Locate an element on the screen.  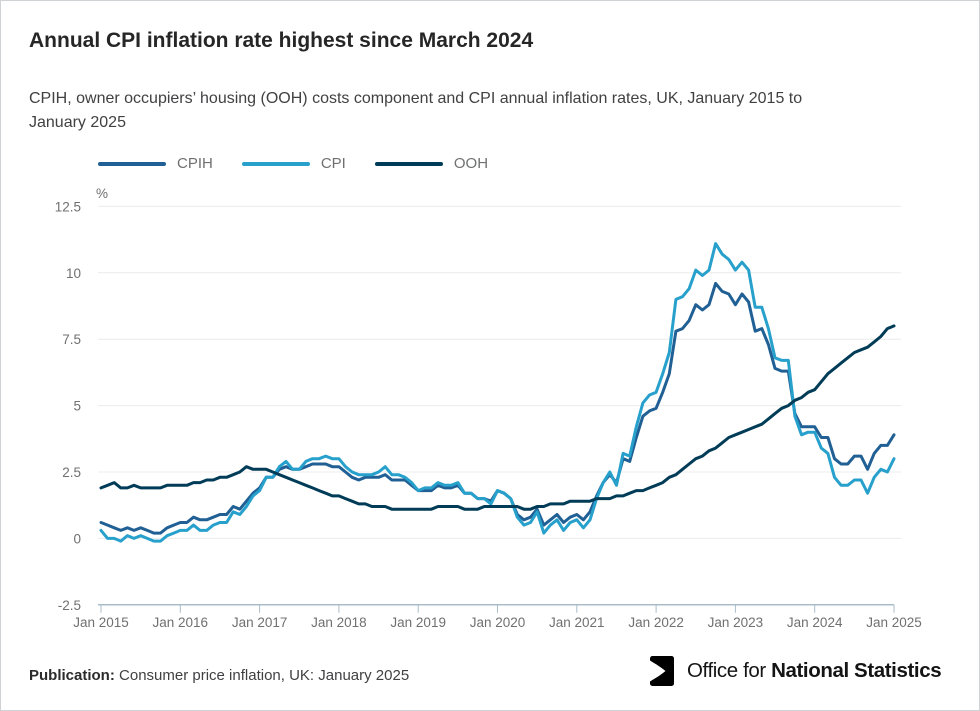
chart-subtitle-line2: January 2025 is located at coordinates (77, 122).